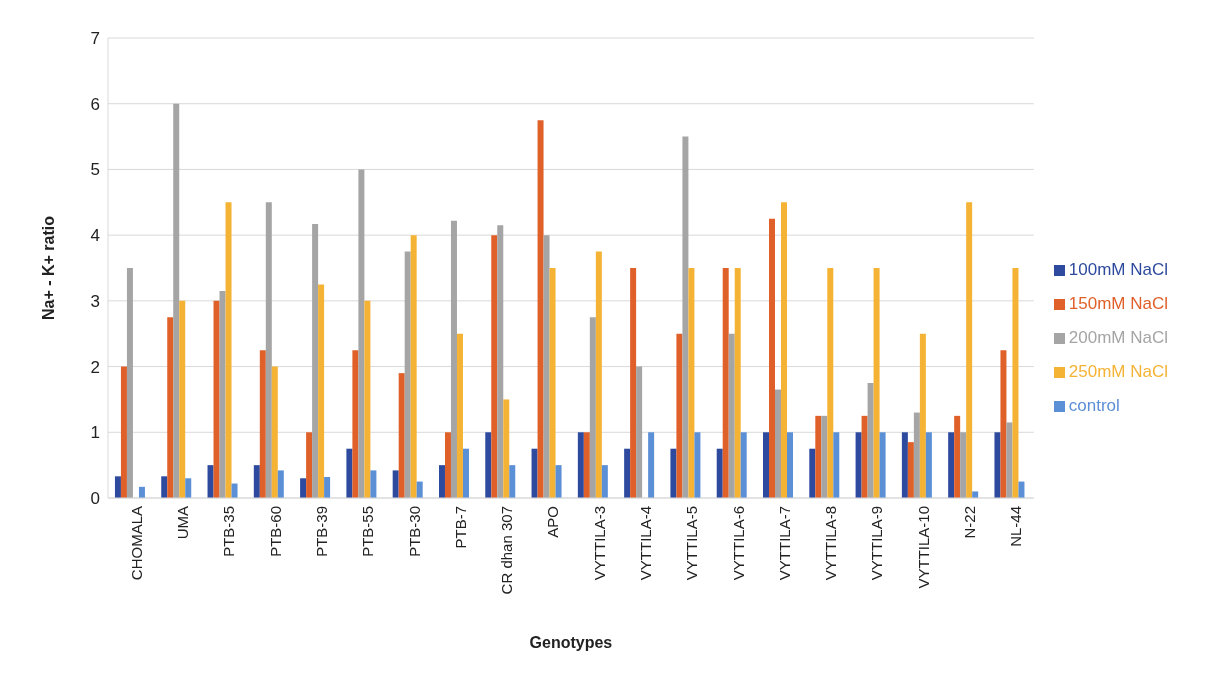 This screenshot has width=1214, height=686. What do you see at coordinates (414, 531) in the screenshot?
I see `x-tick-label: PTB-30` at bounding box center [414, 531].